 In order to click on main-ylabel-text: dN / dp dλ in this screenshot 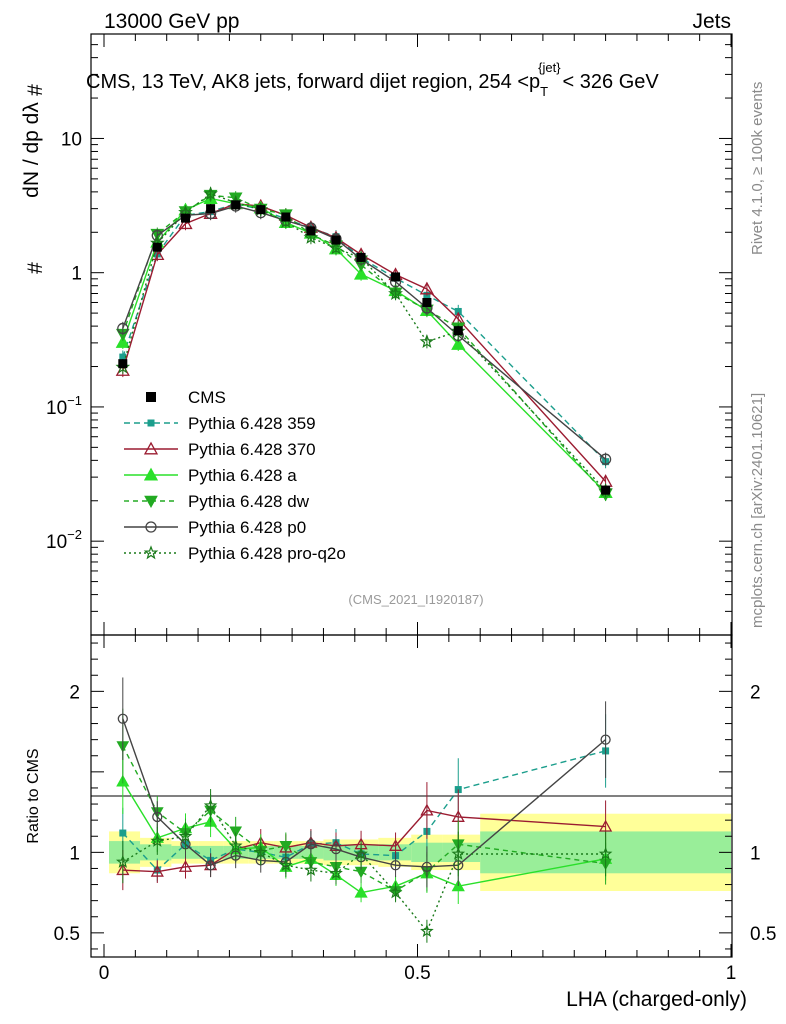, I will do `click(31, 150)`.